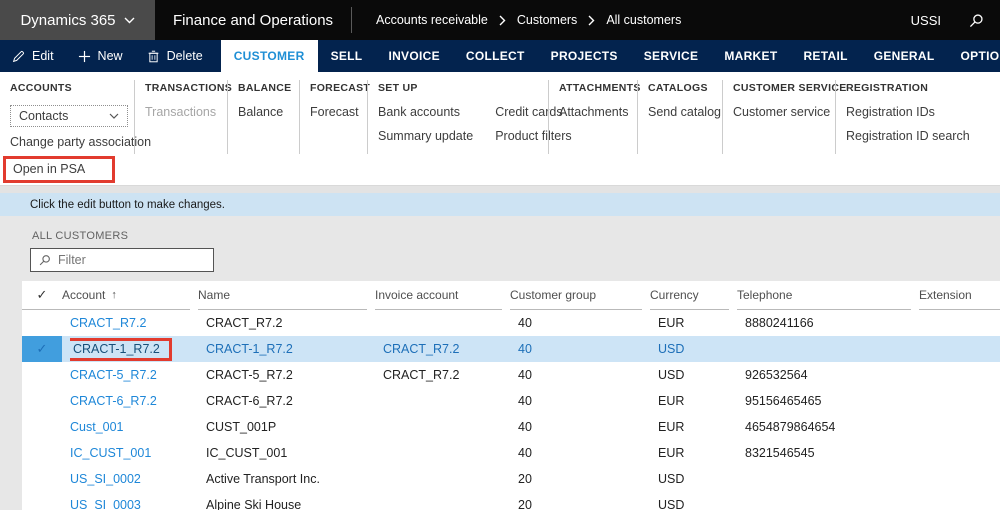 Image resolution: width=1000 pixels, height=510 pixels. Describe the element at coordinates (264, 132) in the screenshot. I see `ribbon-group-balance: BALANCE Balance` at that location.